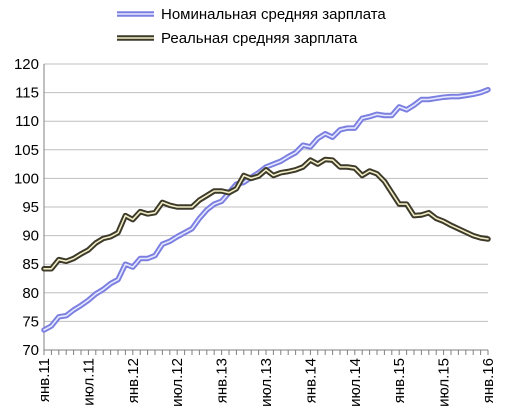 This screenshot has width=508, height=413. What do you see at coordinates (259, 38) in the screenshot?
I see `legend-label-2: Реальная средняя зарплата` at bounding box center [259, 38].